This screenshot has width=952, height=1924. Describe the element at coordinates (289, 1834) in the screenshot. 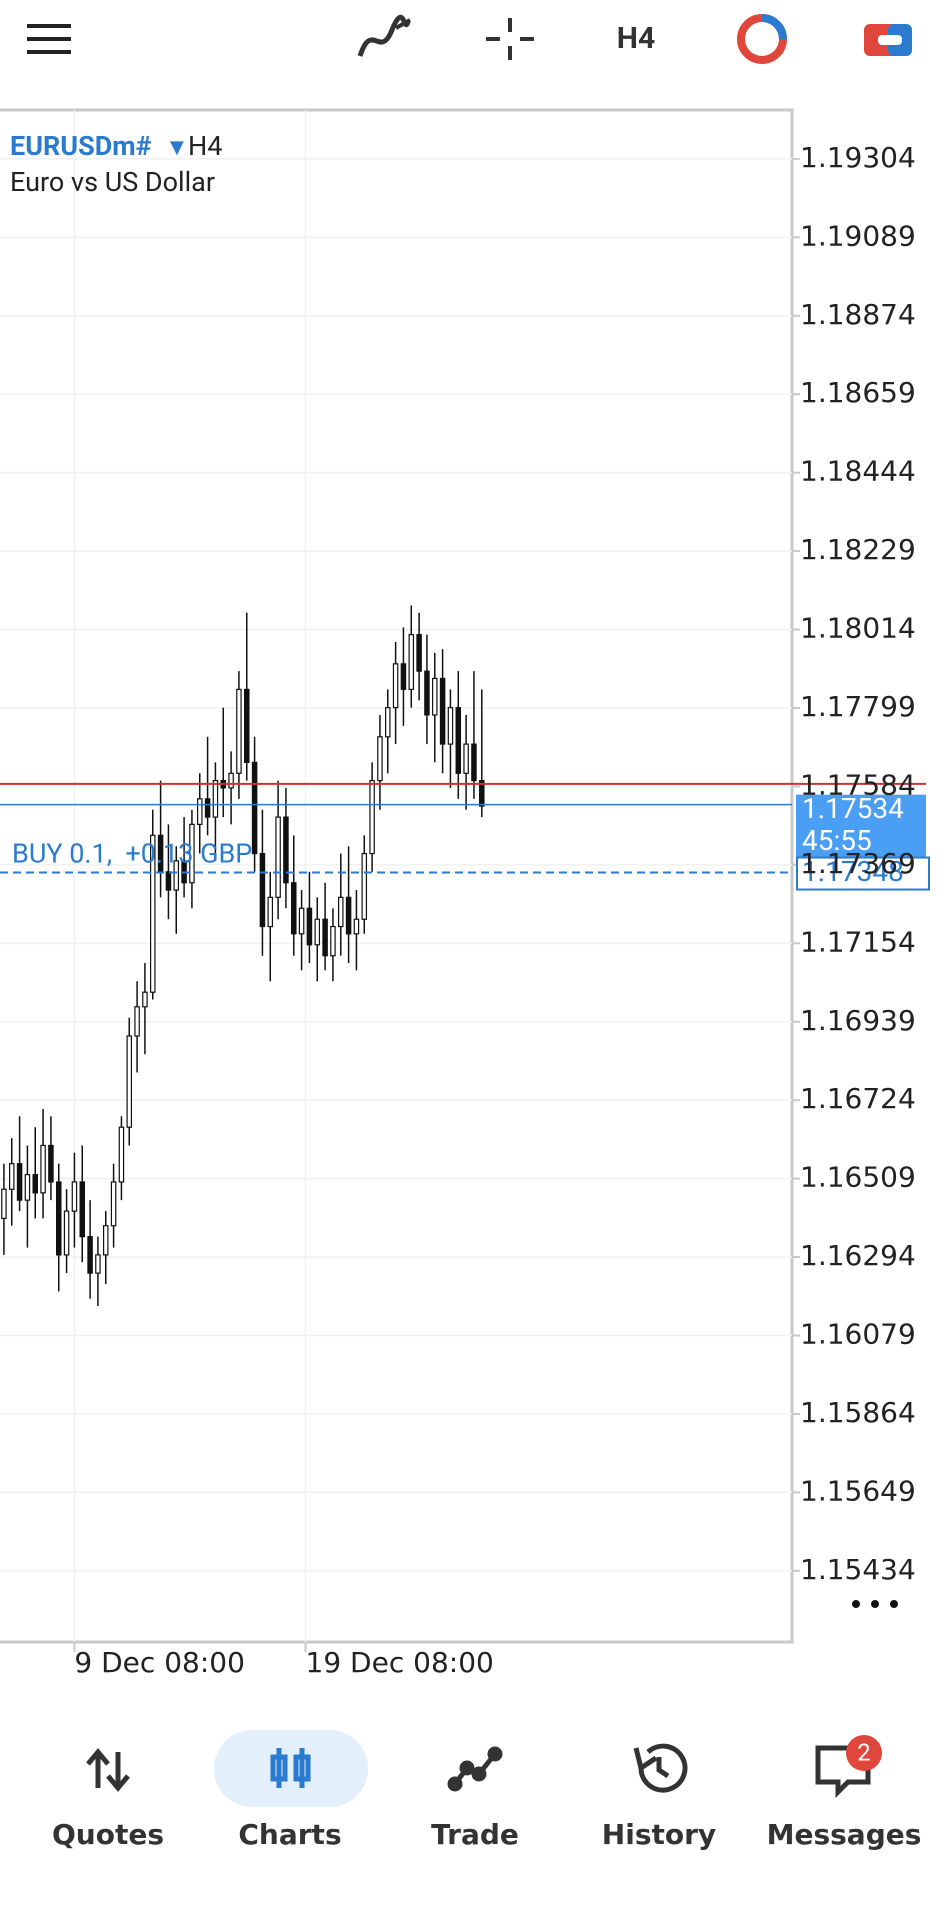

I see `nav-label: Charts` at that location.